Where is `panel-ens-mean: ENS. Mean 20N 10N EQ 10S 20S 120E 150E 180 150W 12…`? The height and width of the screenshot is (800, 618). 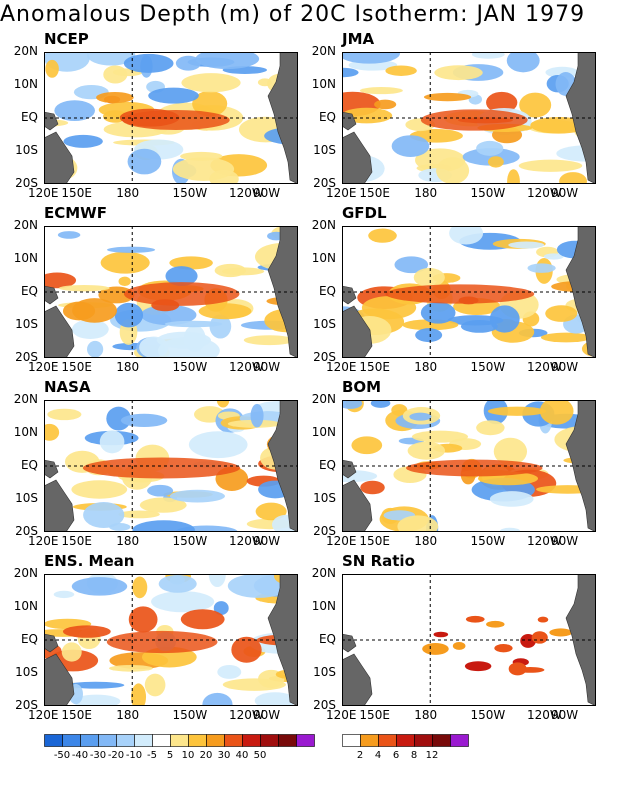 panel-ens-mean: ENS. Mean 20N 10N EQ 10S 20S 120E 150E 180 150W 12… is located at coordinates (157, 638).